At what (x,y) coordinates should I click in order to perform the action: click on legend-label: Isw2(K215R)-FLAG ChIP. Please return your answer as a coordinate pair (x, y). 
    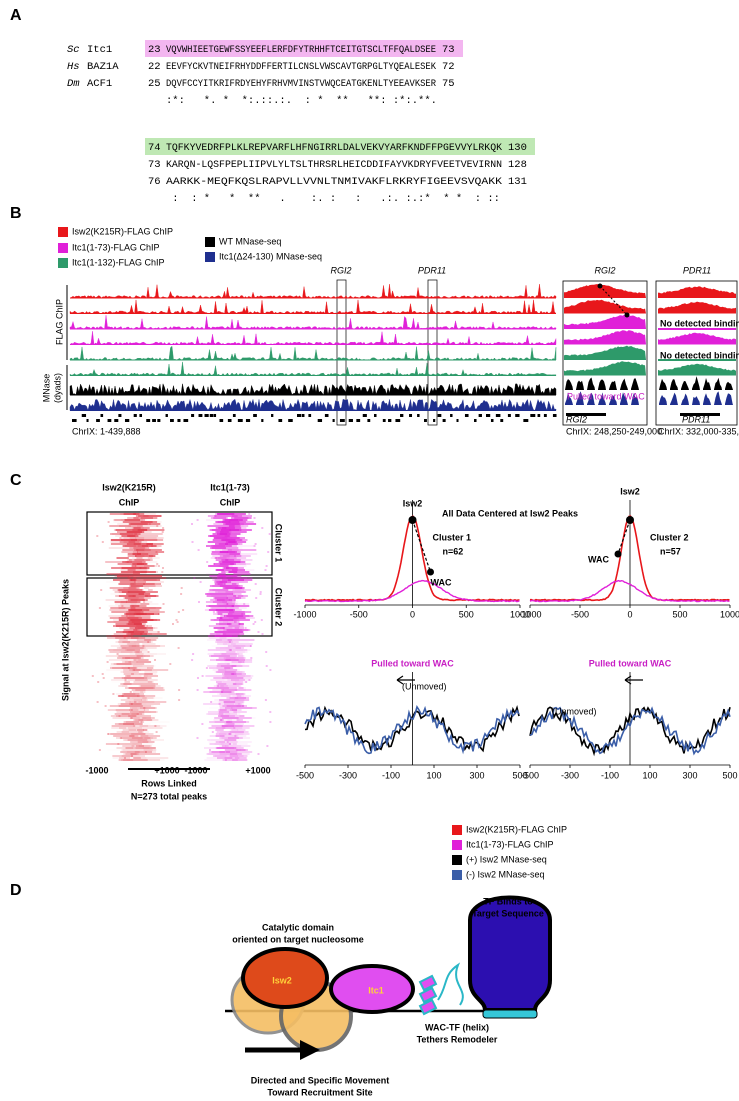
    Looking at the image, I should click on (122, 231).